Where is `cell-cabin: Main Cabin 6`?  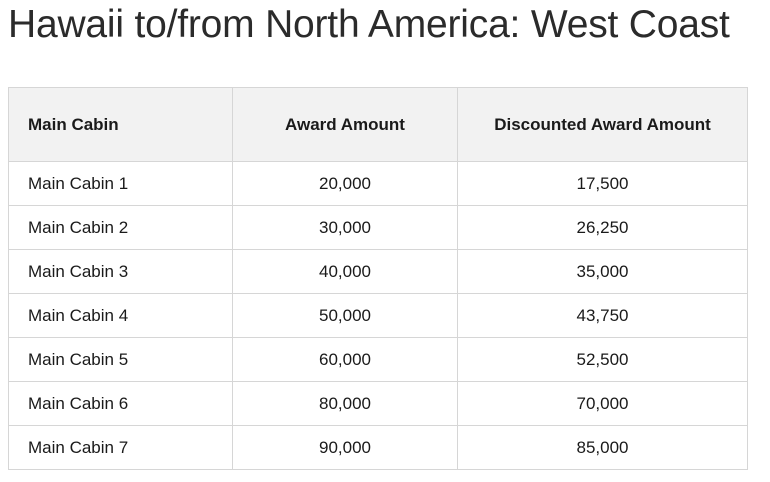
cell-cabin: Main Cabin 6 is located at coordinates (120, 403).